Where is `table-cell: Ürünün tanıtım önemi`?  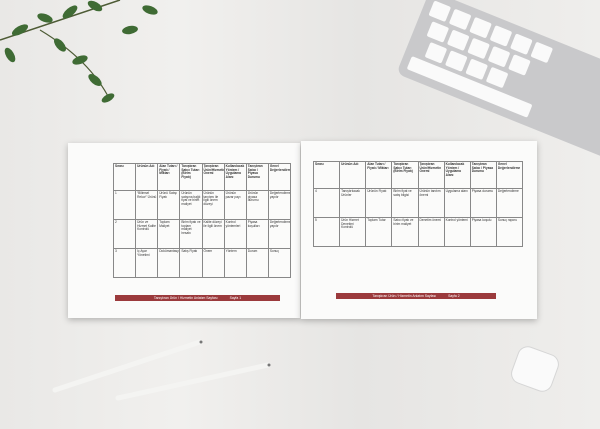
table-cell: Ürünün tanıtım önemi is located at coordinates (431, 203).